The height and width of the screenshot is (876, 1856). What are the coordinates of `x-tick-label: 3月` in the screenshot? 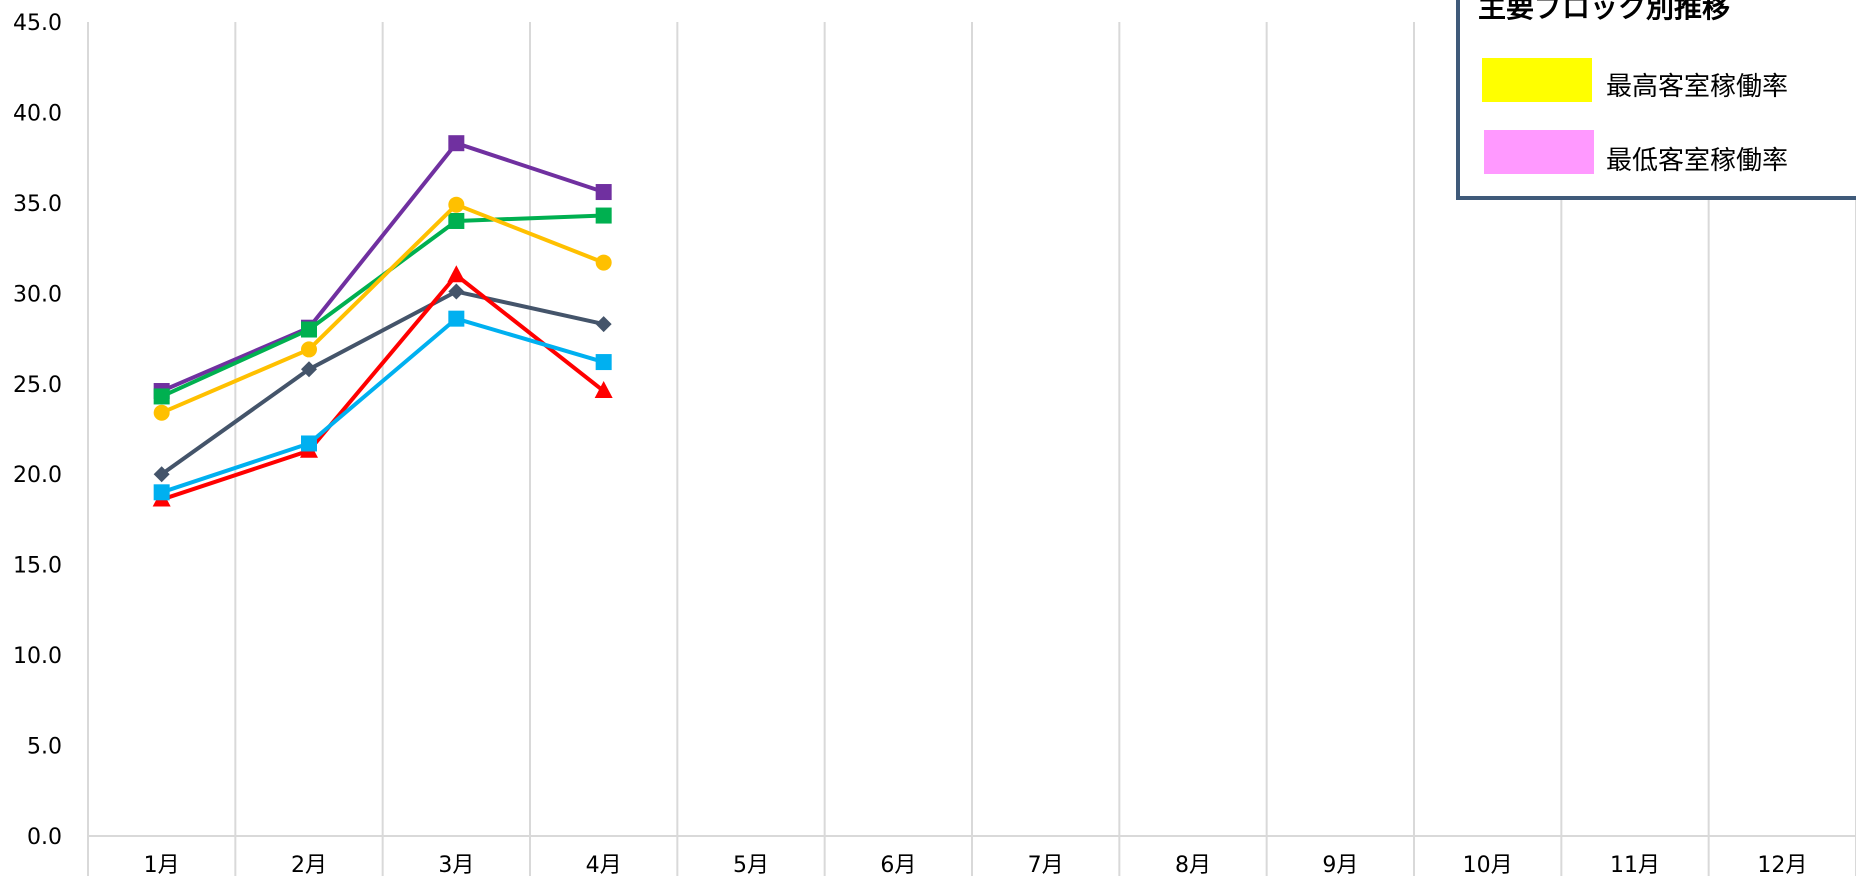 It's located at (456, 864).